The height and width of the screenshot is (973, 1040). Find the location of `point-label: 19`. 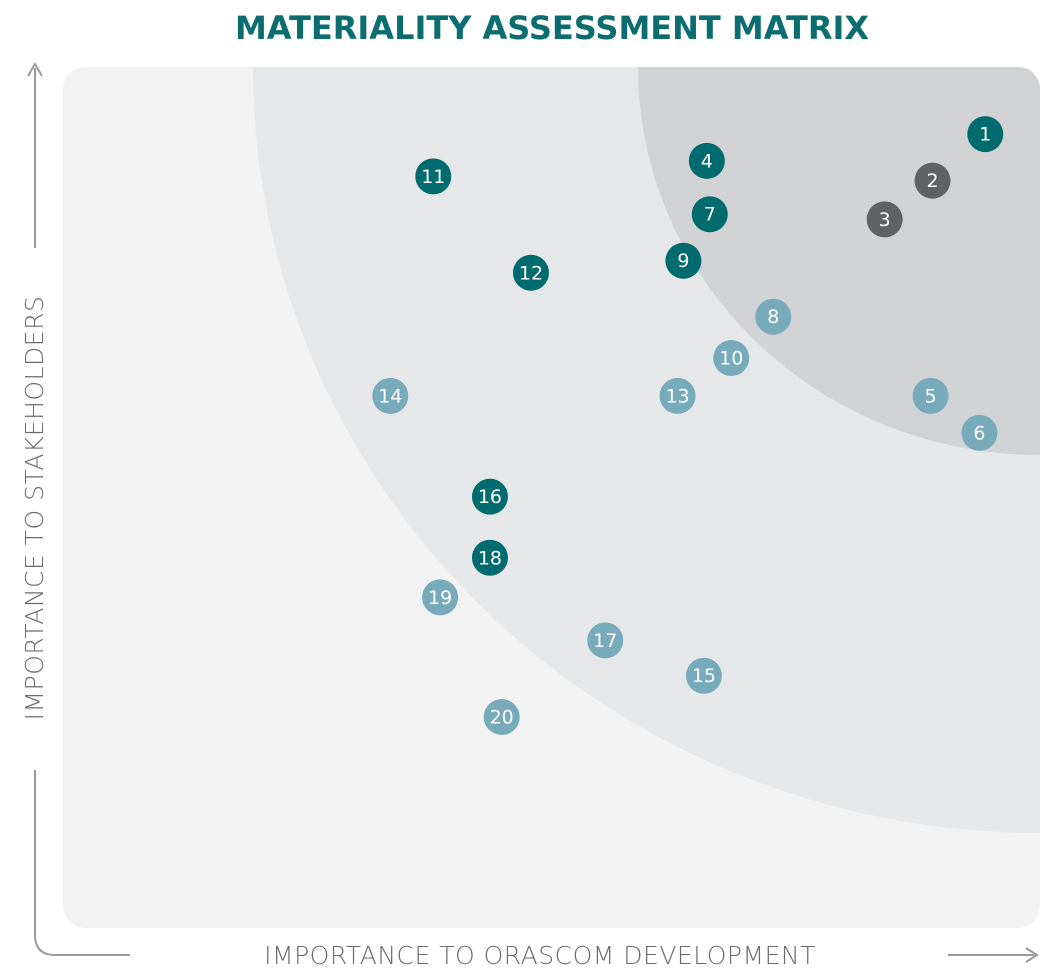

point-label: 19 is located at coordinates (440, 598).